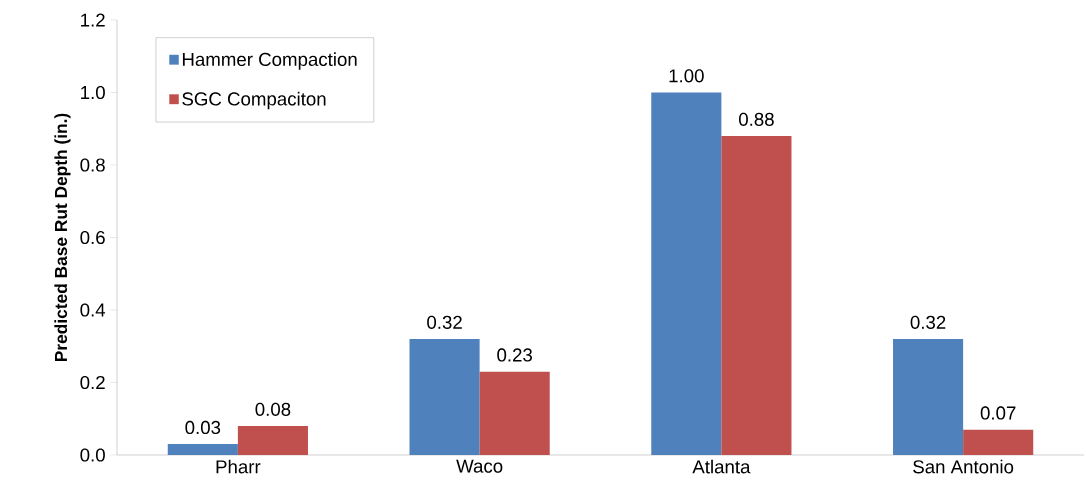  I want to click on x-tick-label: Waco, so click(479, 466).